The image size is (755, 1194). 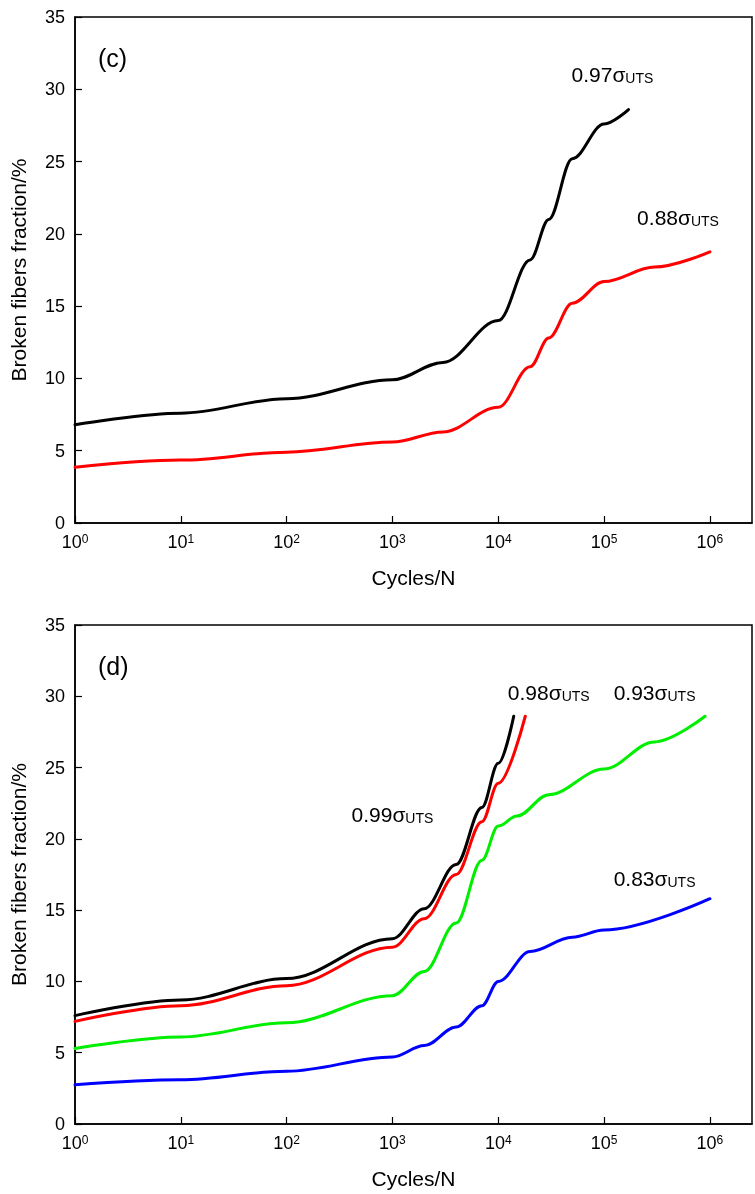 I want to click on annotation: 0.98σUTS, so click(x=548, y=693).